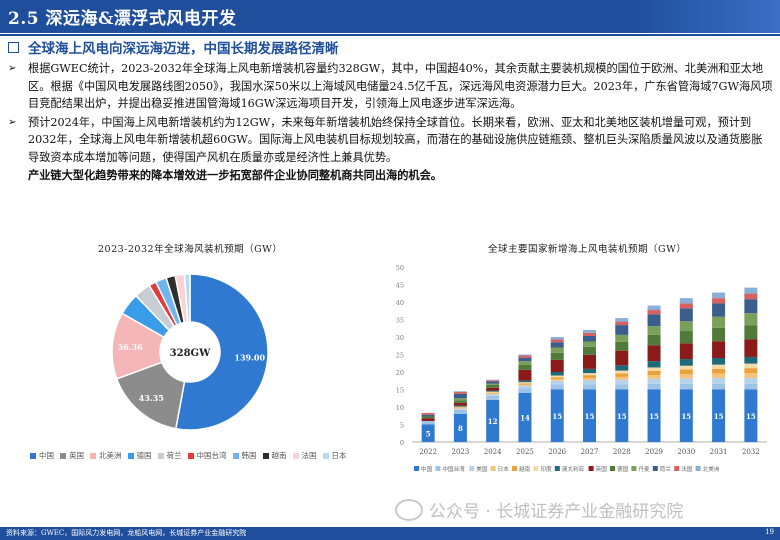 The height and width of the screenshot is (540, 780). What do you see at coordinates (244, 455) in the screenshot?
I see `legend-item: 韩国` at bounding box center [244, 455].